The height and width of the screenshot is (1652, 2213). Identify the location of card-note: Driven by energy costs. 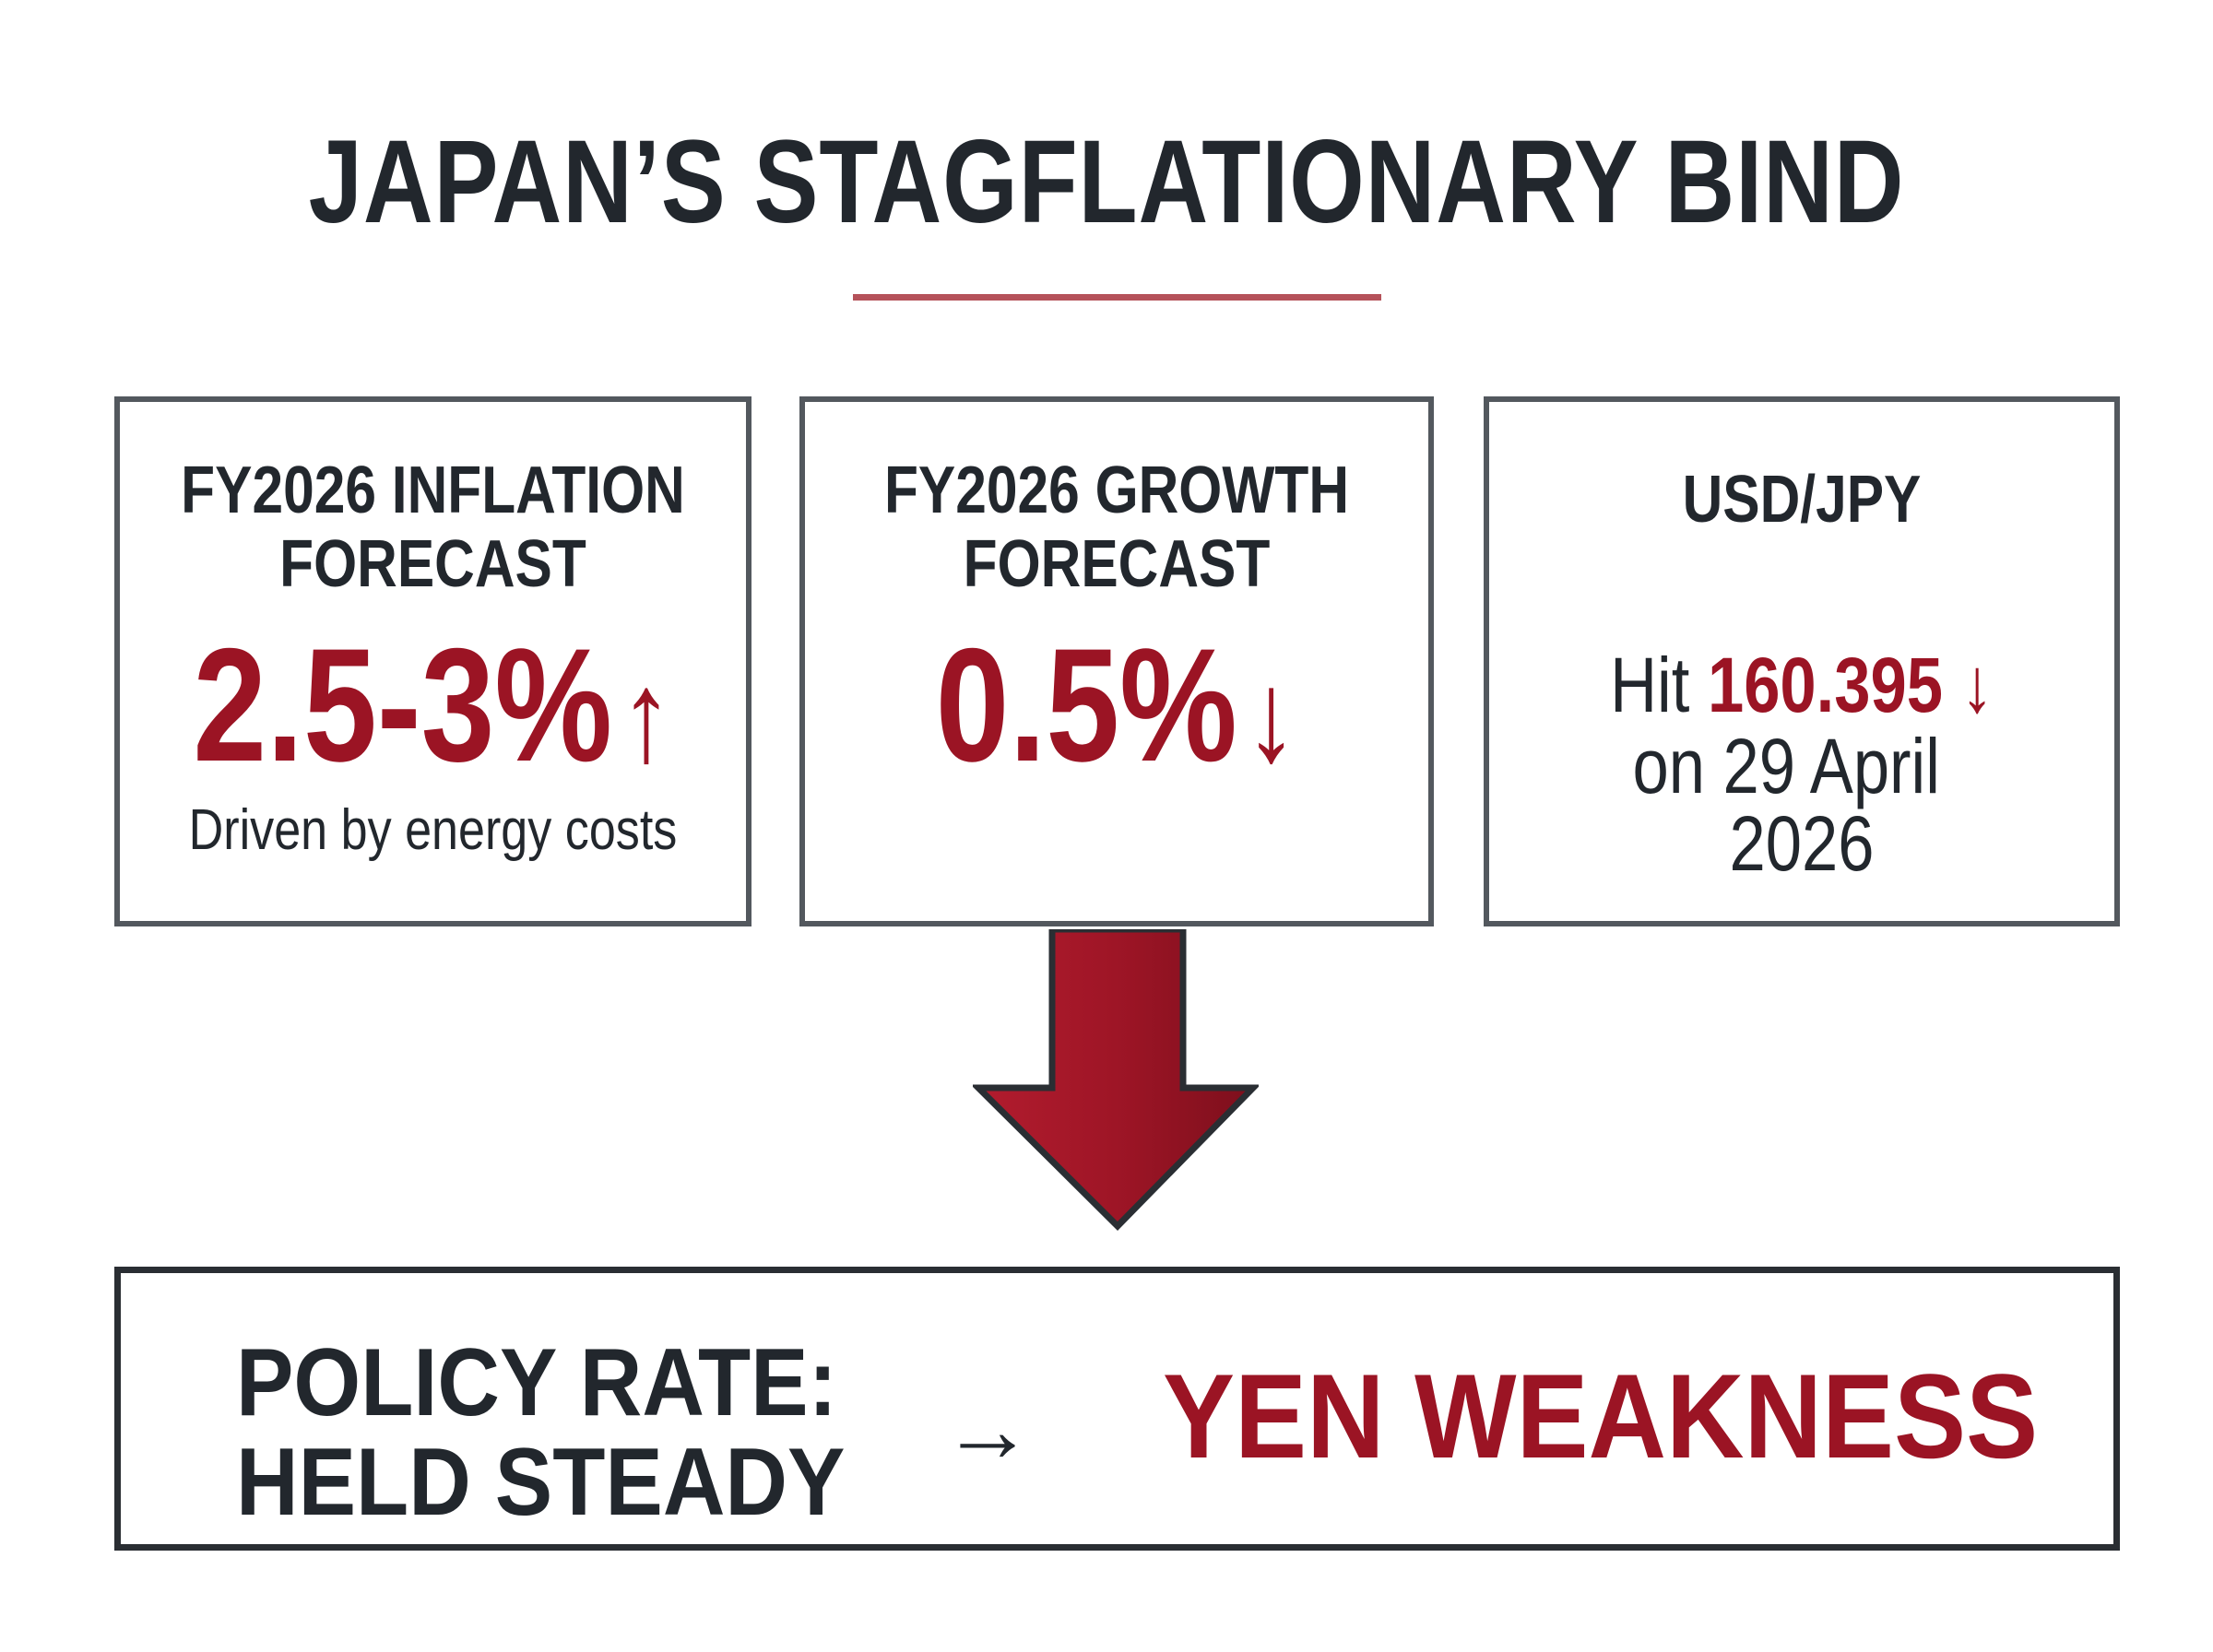
(433, 830).